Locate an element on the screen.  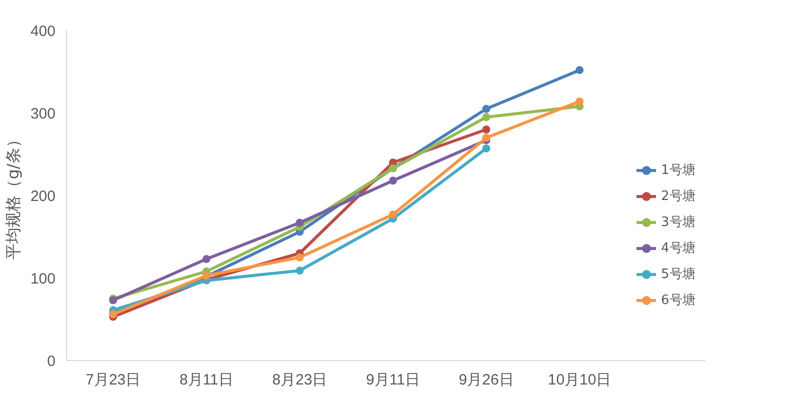
legend-label: 3号塘 is located at coordinates (678, 222).